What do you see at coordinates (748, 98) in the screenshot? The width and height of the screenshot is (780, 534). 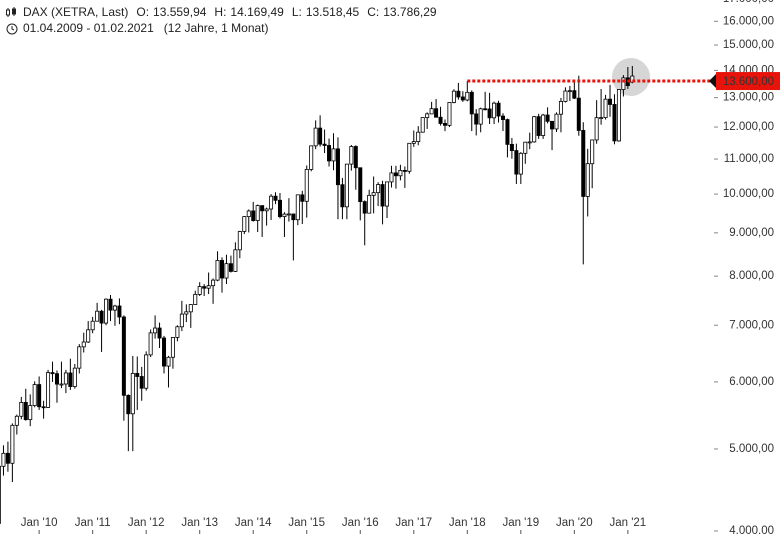 I see `y-tick-label: 13.000,00` at bounding box center [748, 98].